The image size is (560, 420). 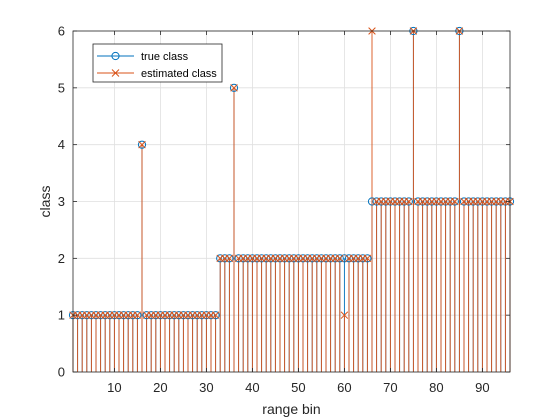 I want to click on y-tick-label: 6, so click(x=61, y=31).